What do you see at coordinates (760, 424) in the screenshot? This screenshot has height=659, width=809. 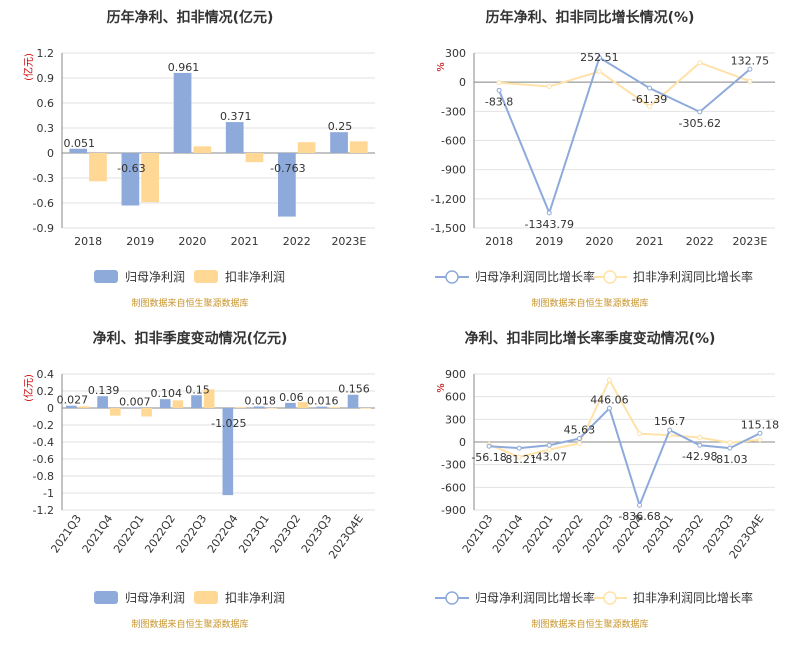 I see `data-label: 115.18` at bounding box center [760, 424].